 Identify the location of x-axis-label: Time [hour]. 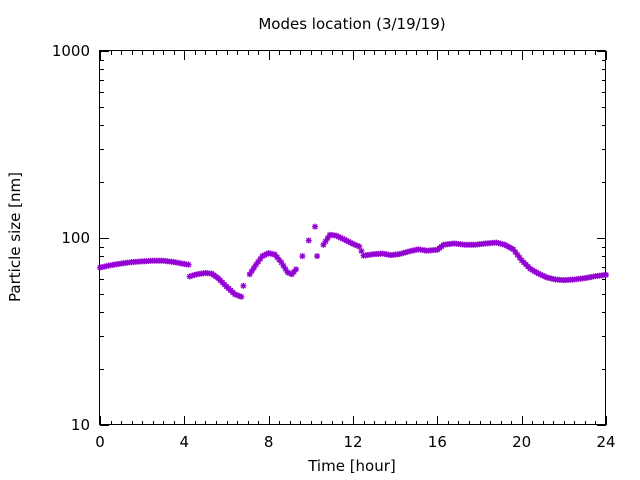
(351, 466).